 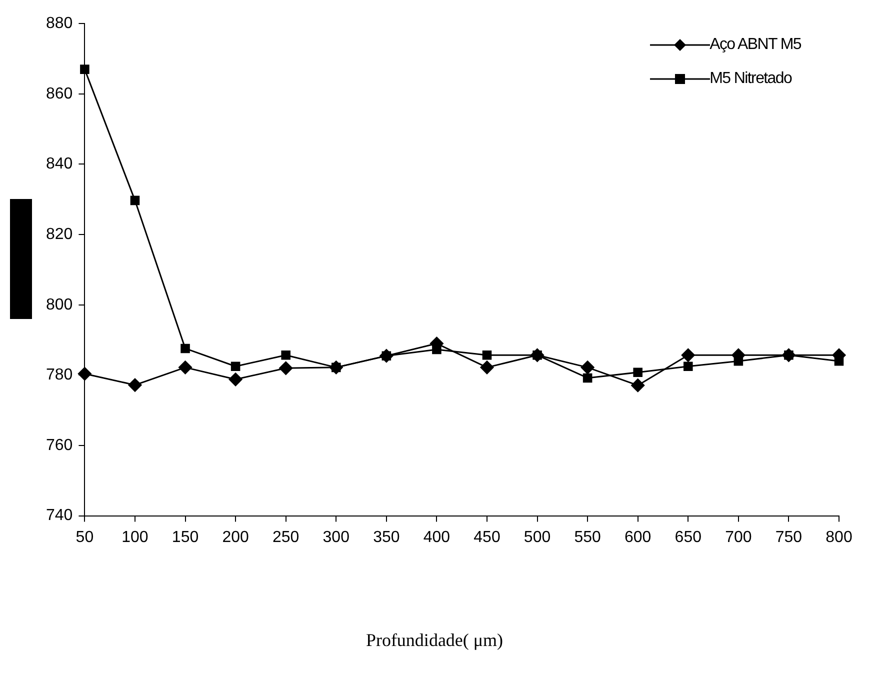 What do you see at coordinates (59, 234) in the screenshot?
I see `y-tick-label: 820` at bounding box center [59, 234].